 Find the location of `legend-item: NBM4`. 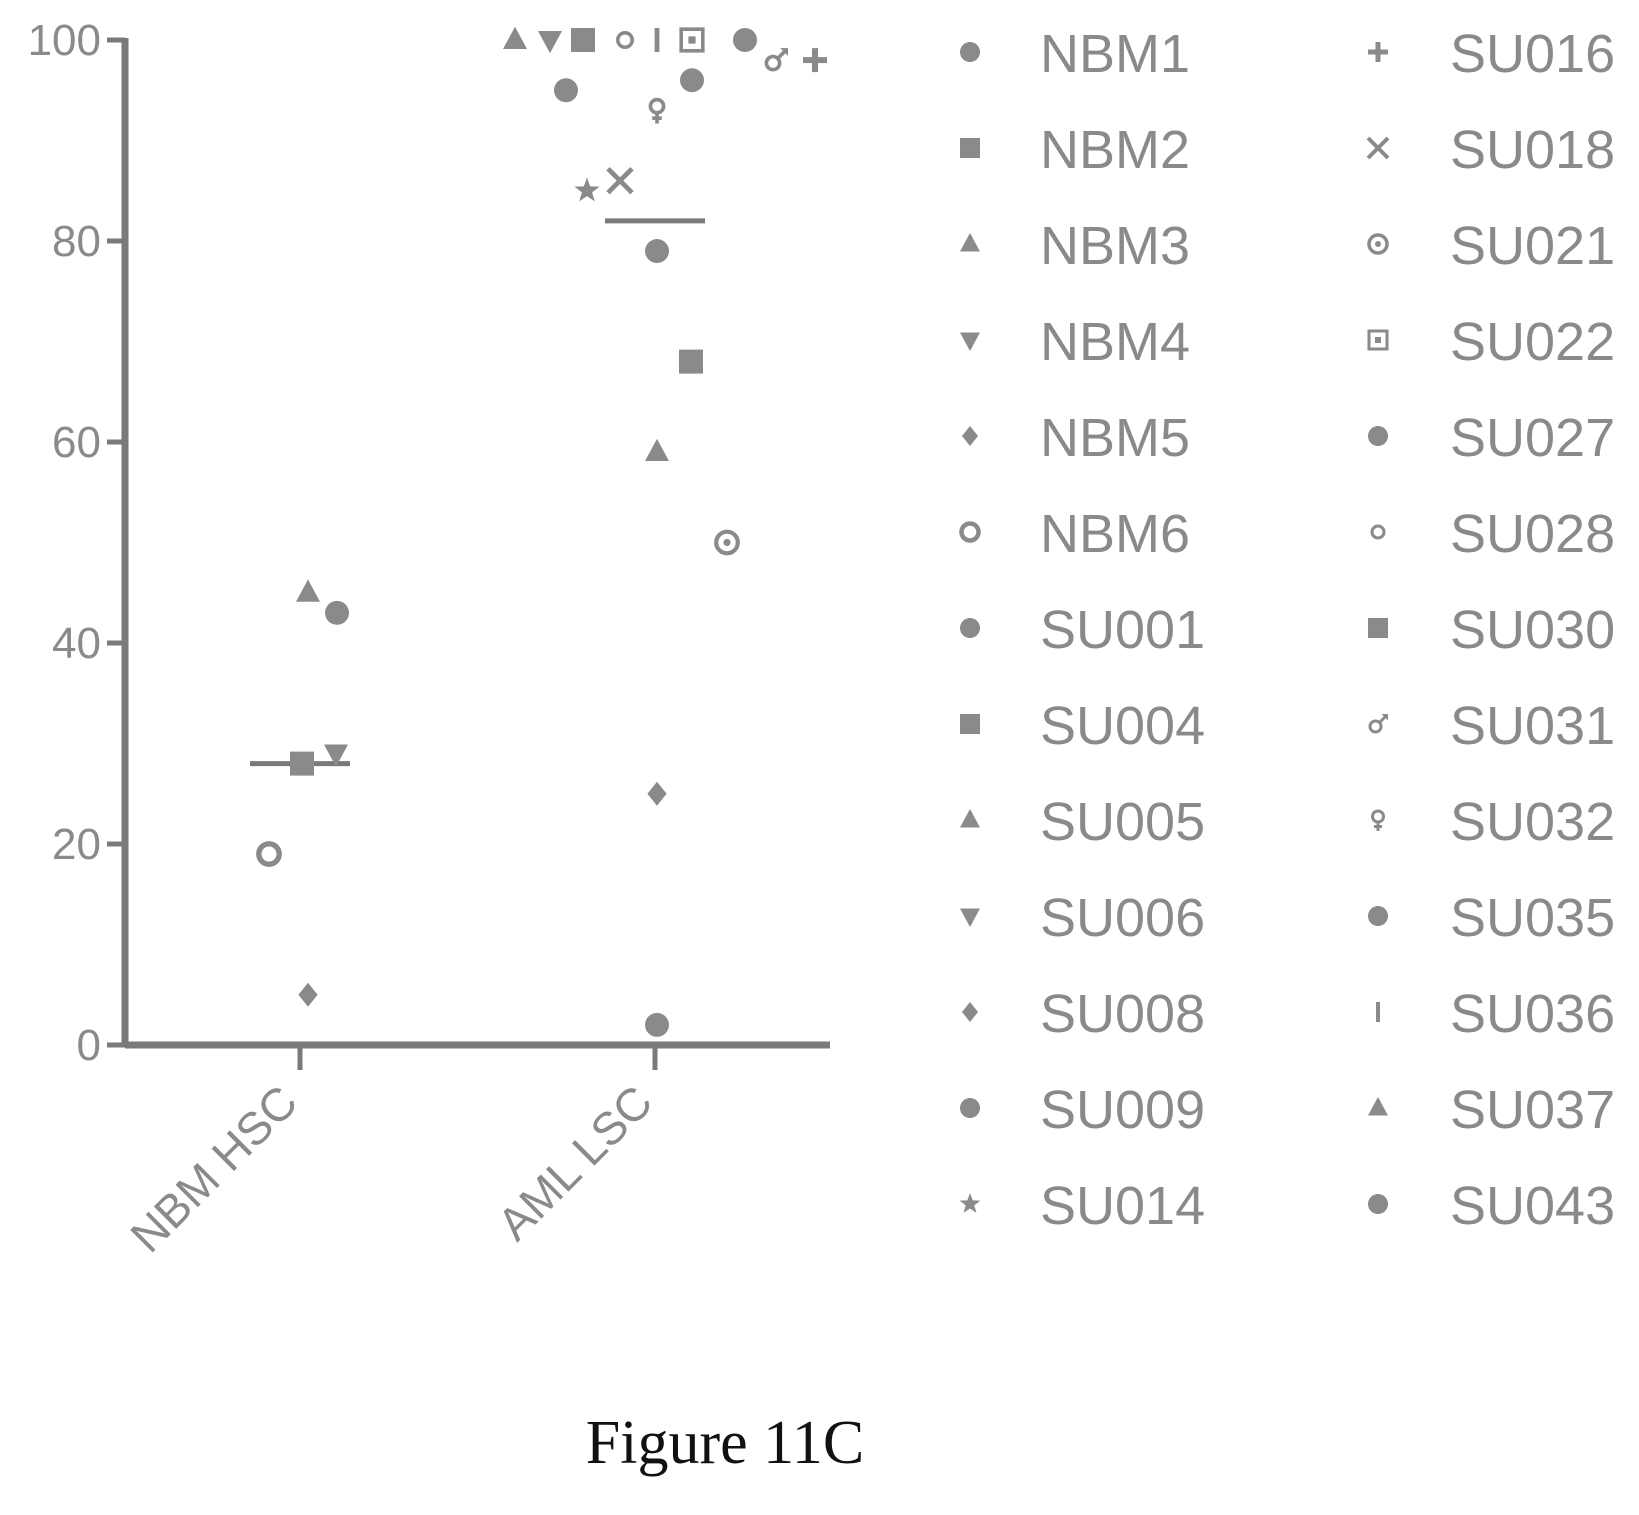

legend-item: NBM4 is located at coordinates (1075, 342).